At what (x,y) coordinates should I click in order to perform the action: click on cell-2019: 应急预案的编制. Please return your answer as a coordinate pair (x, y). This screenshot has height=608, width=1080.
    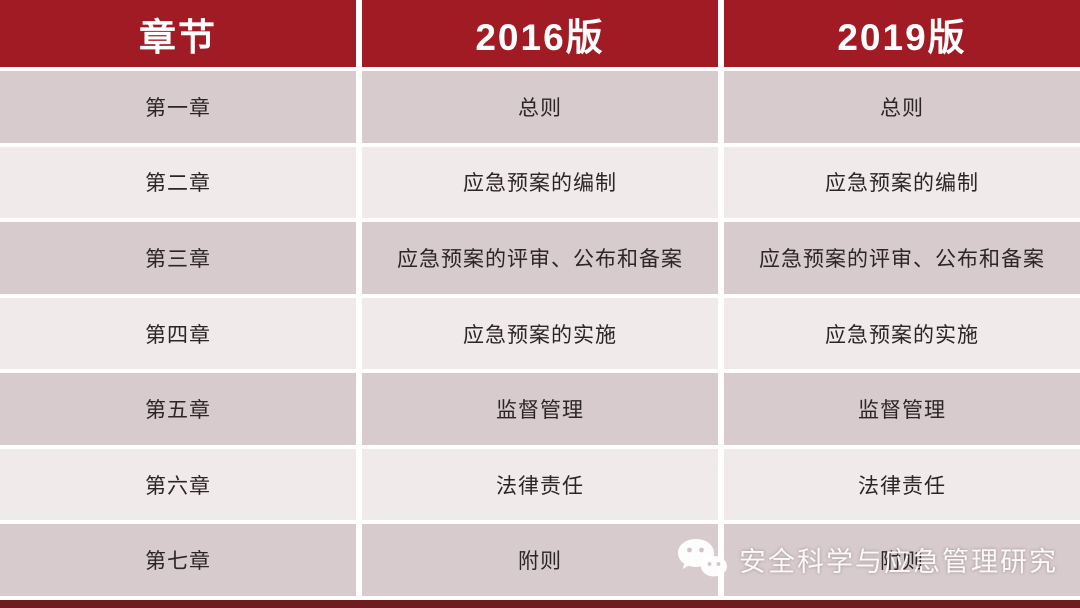
    Looking at the image, I should click on (902, 182).